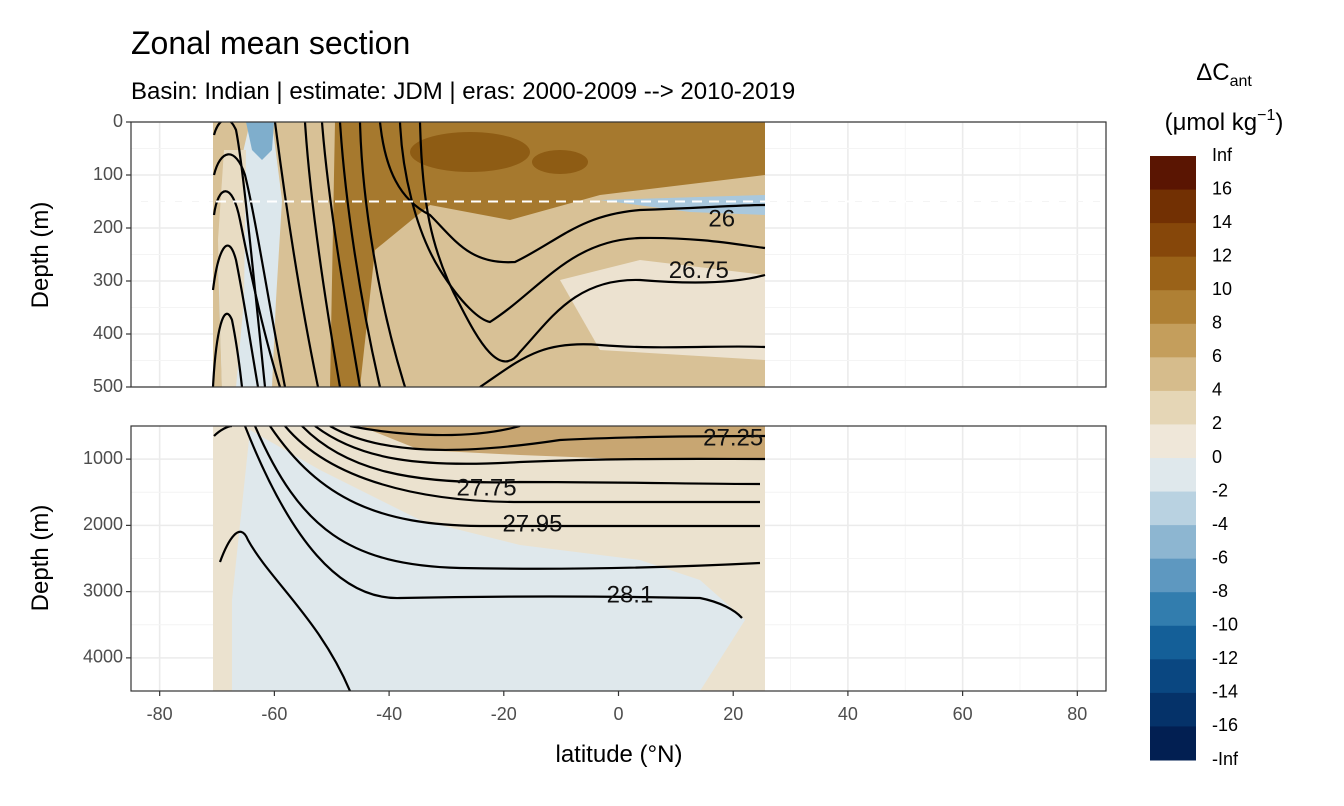  I want to click on legend-tick-label: 10, so click(1222, 289).